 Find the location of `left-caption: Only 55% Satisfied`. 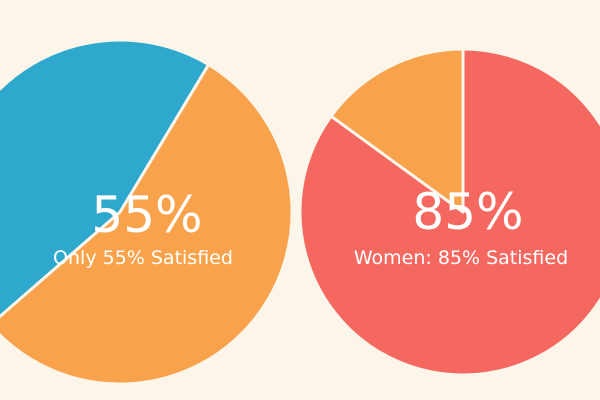

left-caption: Only 55% Satisfied is located at coordinates (143, 258).